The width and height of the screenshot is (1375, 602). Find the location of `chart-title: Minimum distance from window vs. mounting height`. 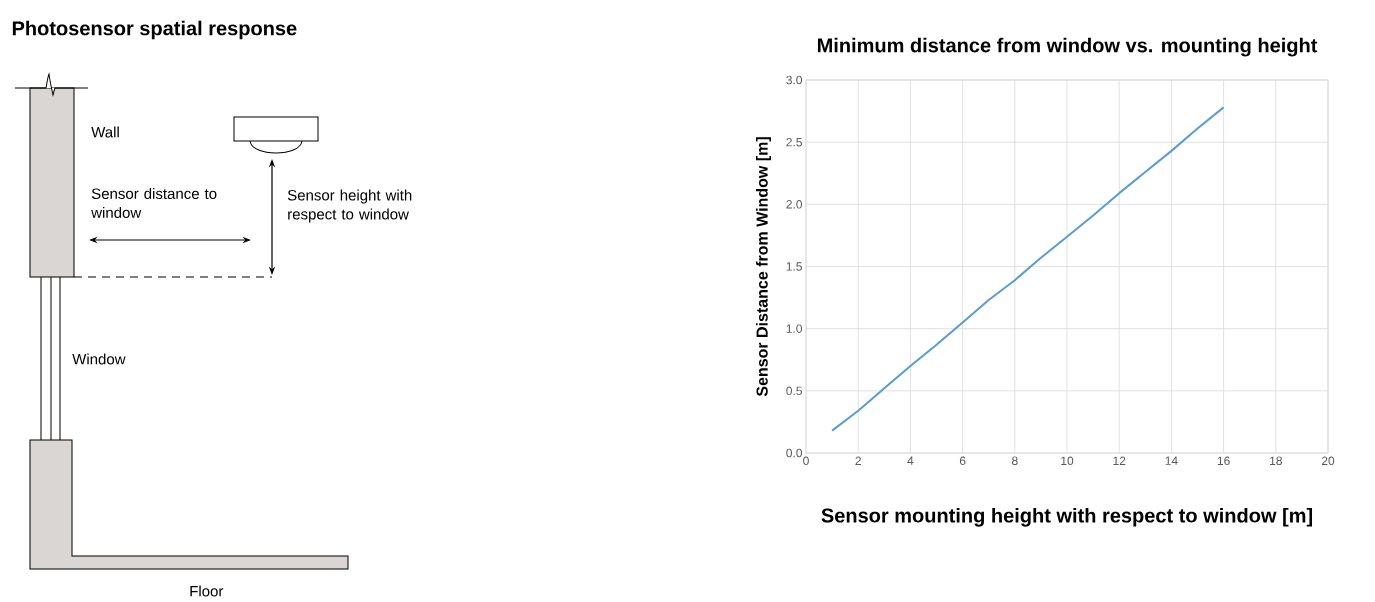

chart-title: Minimum distance from window vs. mounting height is located at coordinates (1067, 47).